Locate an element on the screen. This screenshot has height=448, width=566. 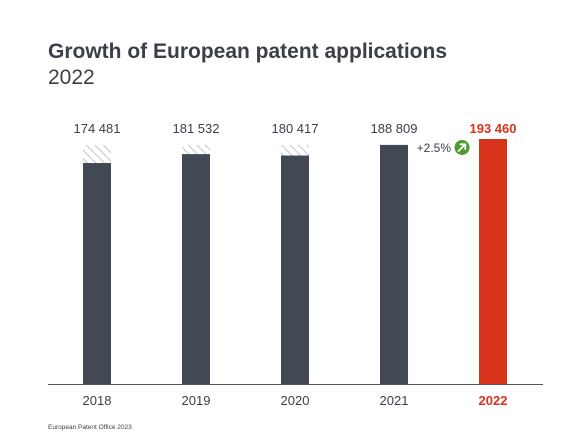
chart-subtitle: 2022 is located at coordinates (71, 77).